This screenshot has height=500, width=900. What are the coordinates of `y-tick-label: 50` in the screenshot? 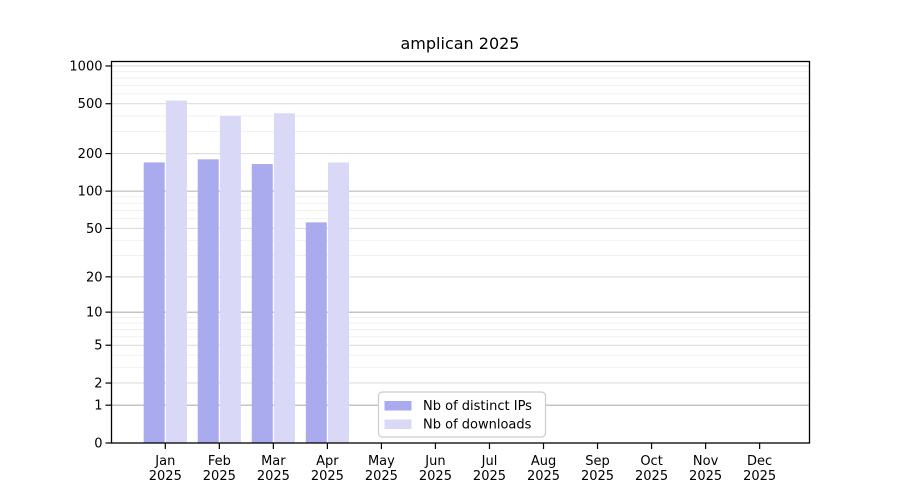 It's located at (94, 229).